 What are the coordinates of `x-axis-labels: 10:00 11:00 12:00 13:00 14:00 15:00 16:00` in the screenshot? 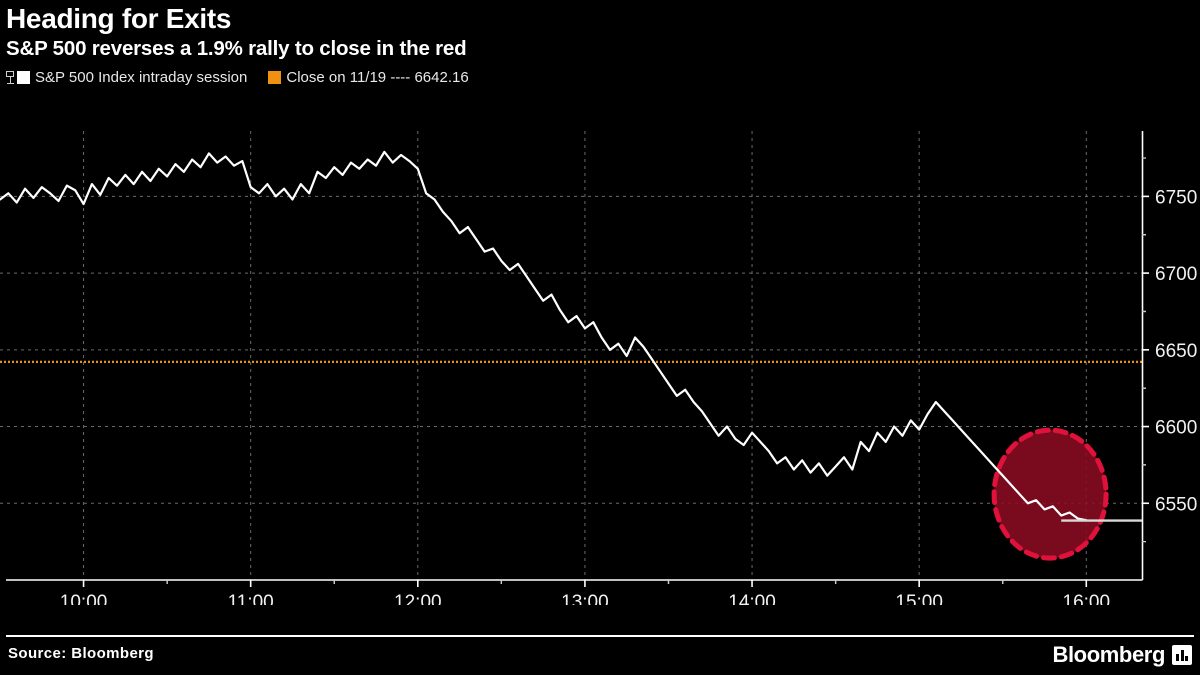 It's located at (585, 598).